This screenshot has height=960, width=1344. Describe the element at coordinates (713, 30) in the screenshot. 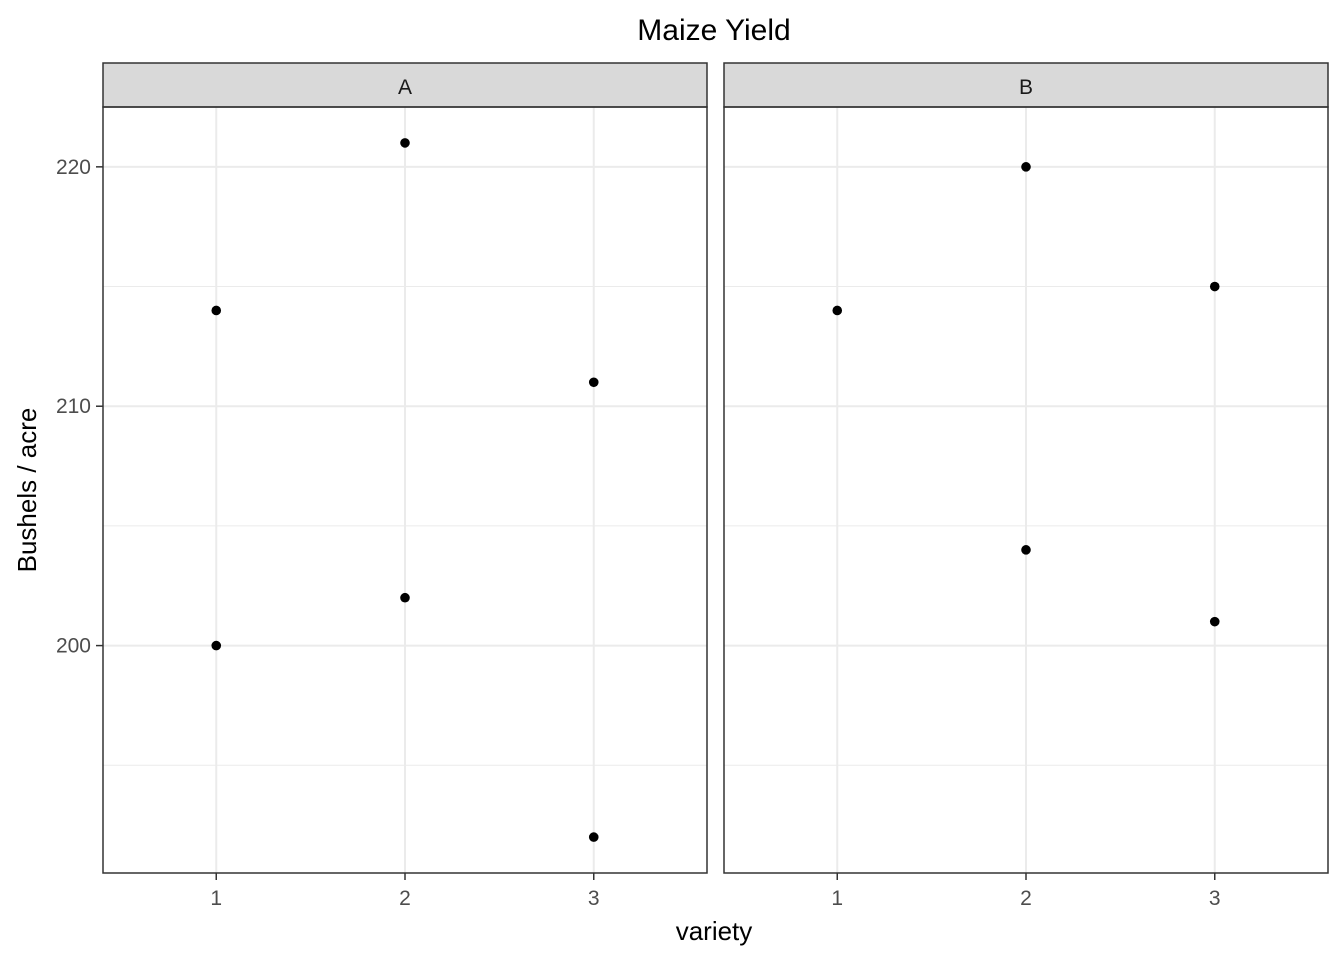

I see `chart-title: Maize Yield` at that location.